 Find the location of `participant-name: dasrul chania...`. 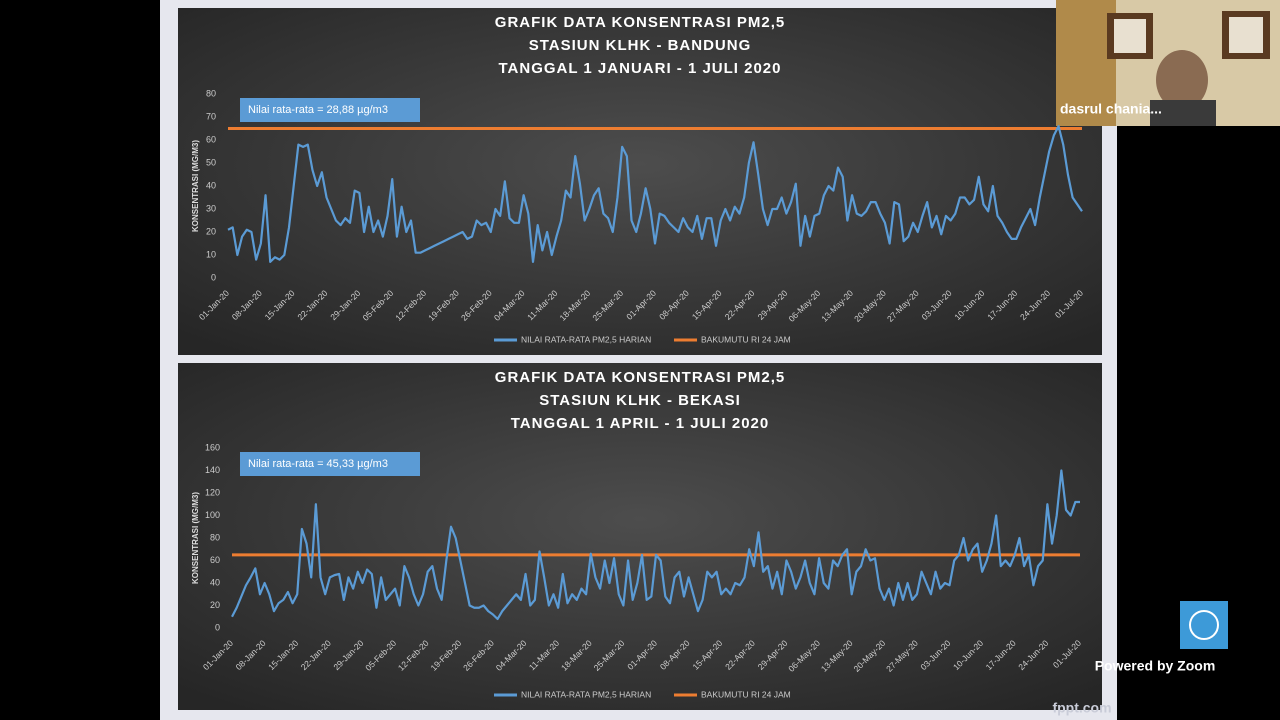

participant-name: dasrul chania... is located at coordinates (1111, 109).